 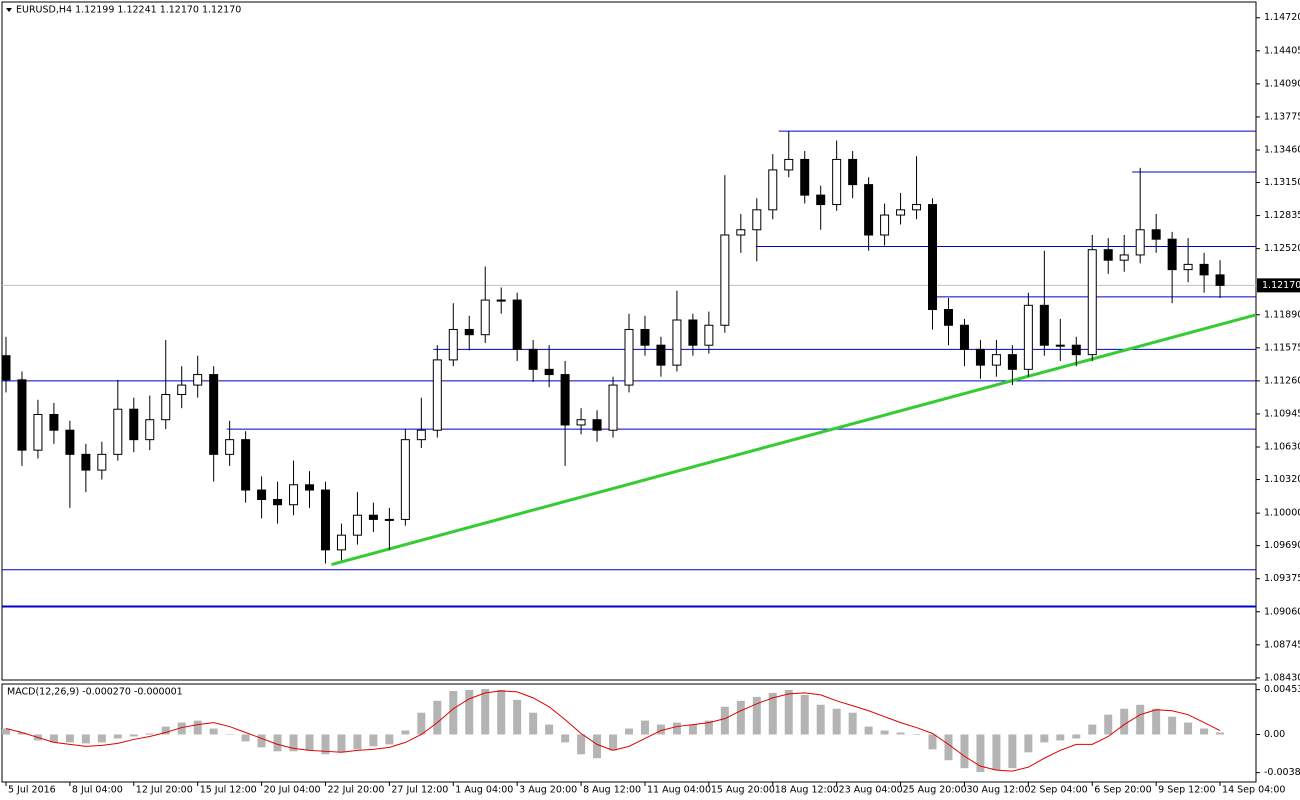 What do you see at coordinates (1282, 347) in the screenshot?
I see `y-tick-label: 1.11575` at bounding box center [1282, 347].